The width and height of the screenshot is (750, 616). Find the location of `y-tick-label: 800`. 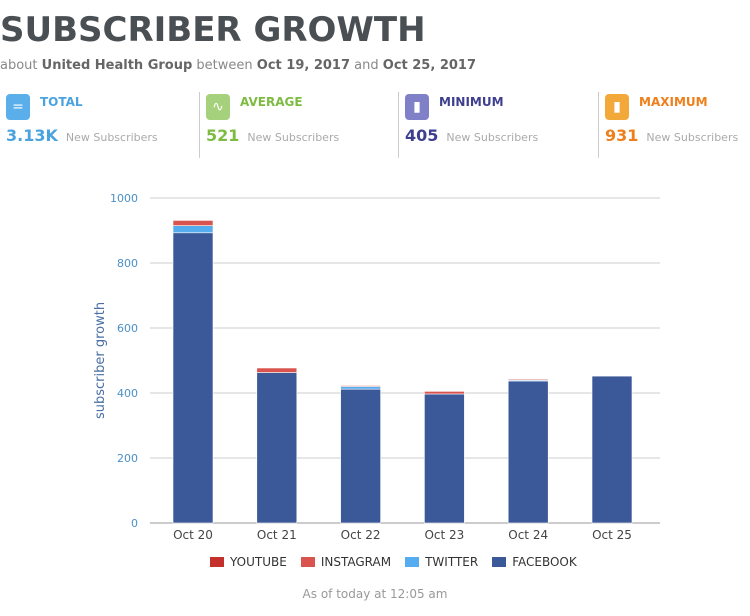

y-tick-label: 800 is located at coordinates (127, 263).